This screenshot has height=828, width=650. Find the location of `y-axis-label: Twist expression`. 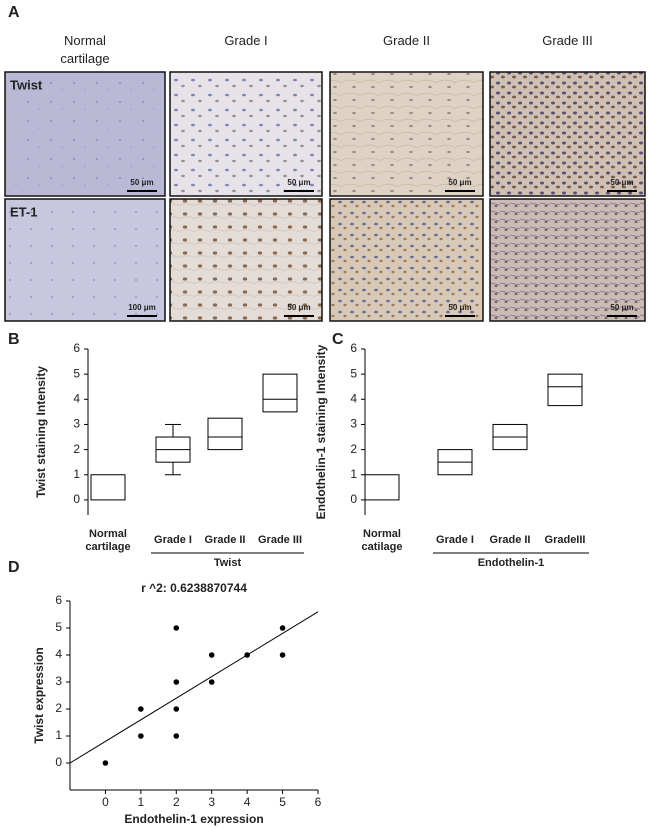

y-axis-label: Twist expression is located at coordinates (39, 695).